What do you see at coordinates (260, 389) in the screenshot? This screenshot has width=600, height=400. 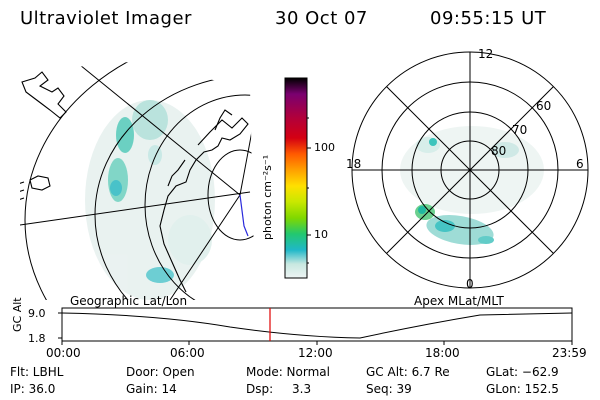 I see `dsp-label: Dsp:` at bounding box center [260, 389].